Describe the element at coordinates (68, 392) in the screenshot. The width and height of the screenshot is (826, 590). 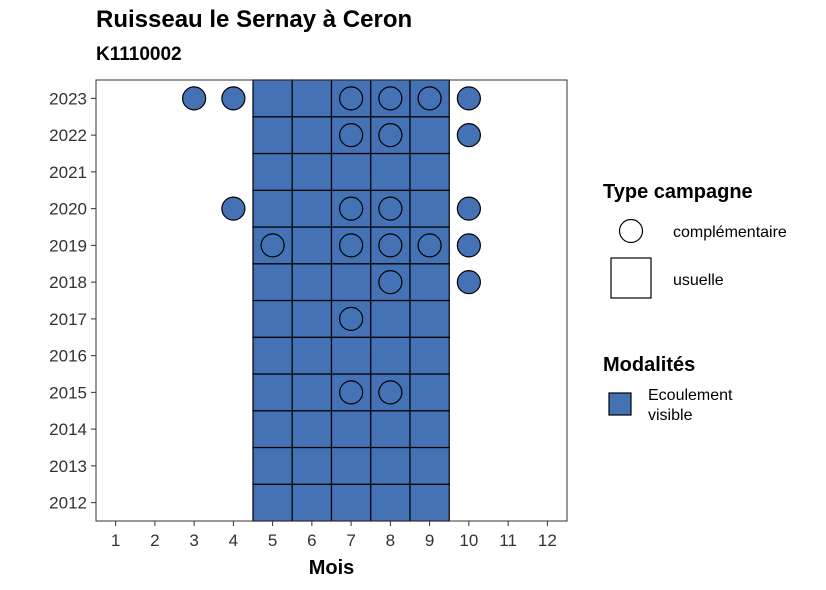
I see `y-tick-label-2015: 2015` at that location.